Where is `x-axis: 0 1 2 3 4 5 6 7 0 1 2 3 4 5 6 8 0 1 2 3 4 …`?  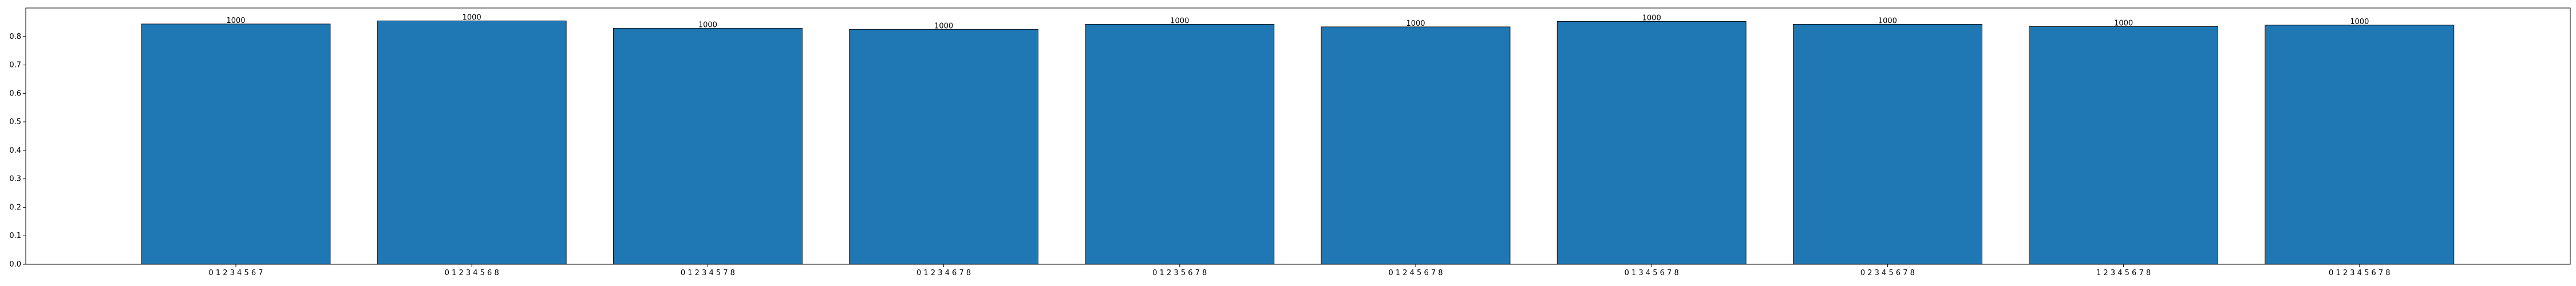 x-axis: 0 1 2 3 4 5 6 7 0 1 2 3 4 5 6 8 0 1 2 3 4 … is located at coordinates (1299, 270).